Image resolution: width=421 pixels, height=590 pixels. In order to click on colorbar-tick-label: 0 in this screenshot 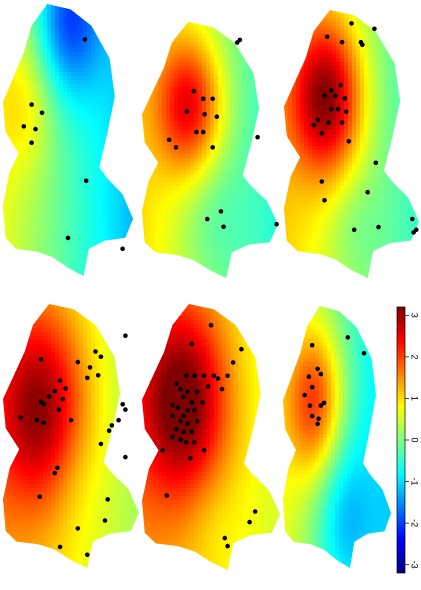, I will do `click(415, 439)`.